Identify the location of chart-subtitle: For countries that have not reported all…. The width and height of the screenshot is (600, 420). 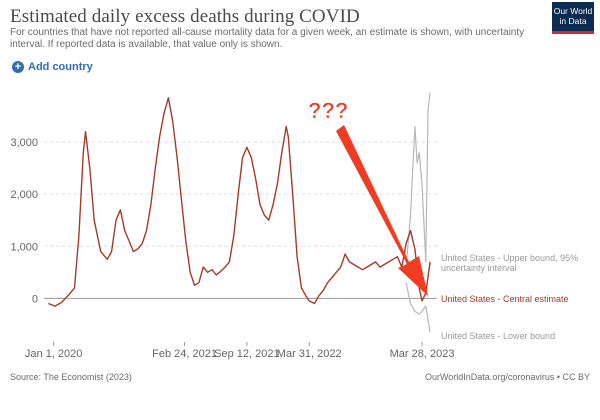
(267, 38).